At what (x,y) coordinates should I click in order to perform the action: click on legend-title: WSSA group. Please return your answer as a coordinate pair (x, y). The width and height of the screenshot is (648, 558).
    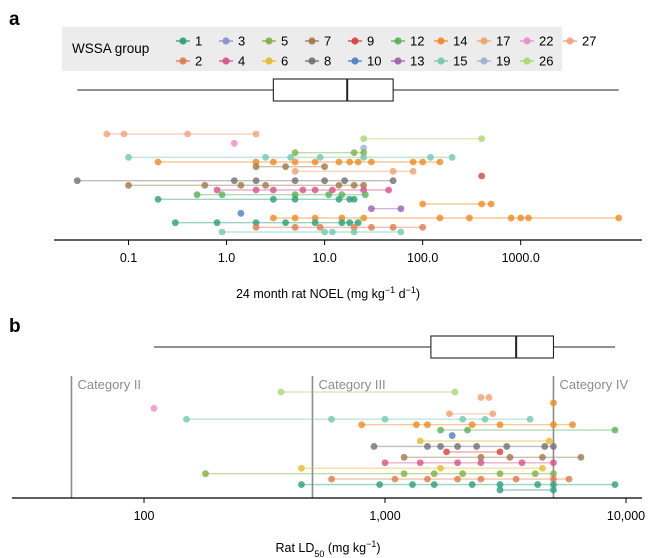
    Looking at the image, I should click on (110, 48).